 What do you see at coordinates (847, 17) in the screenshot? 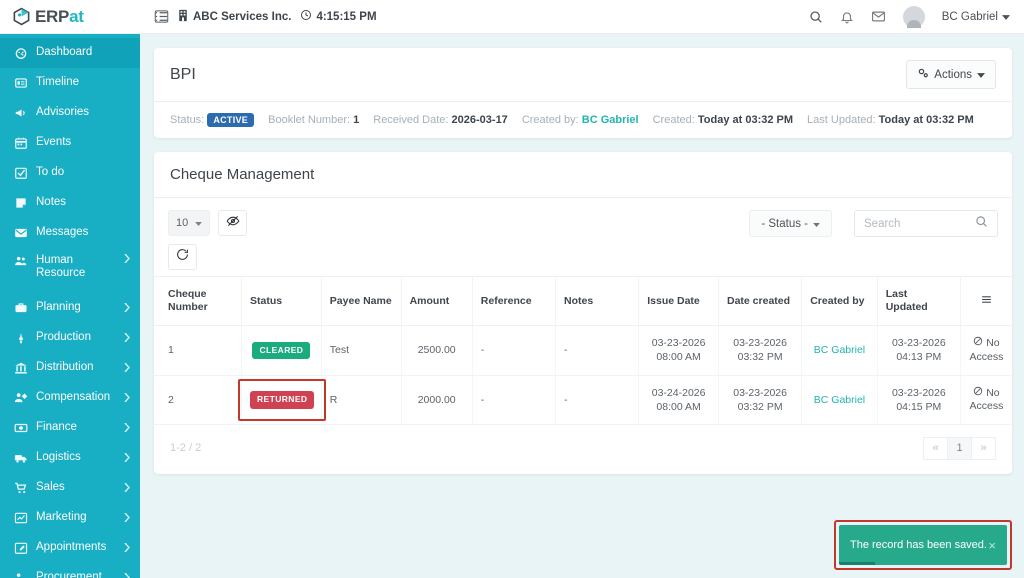
I see `bell-icon` at bounding box center [847, 17].